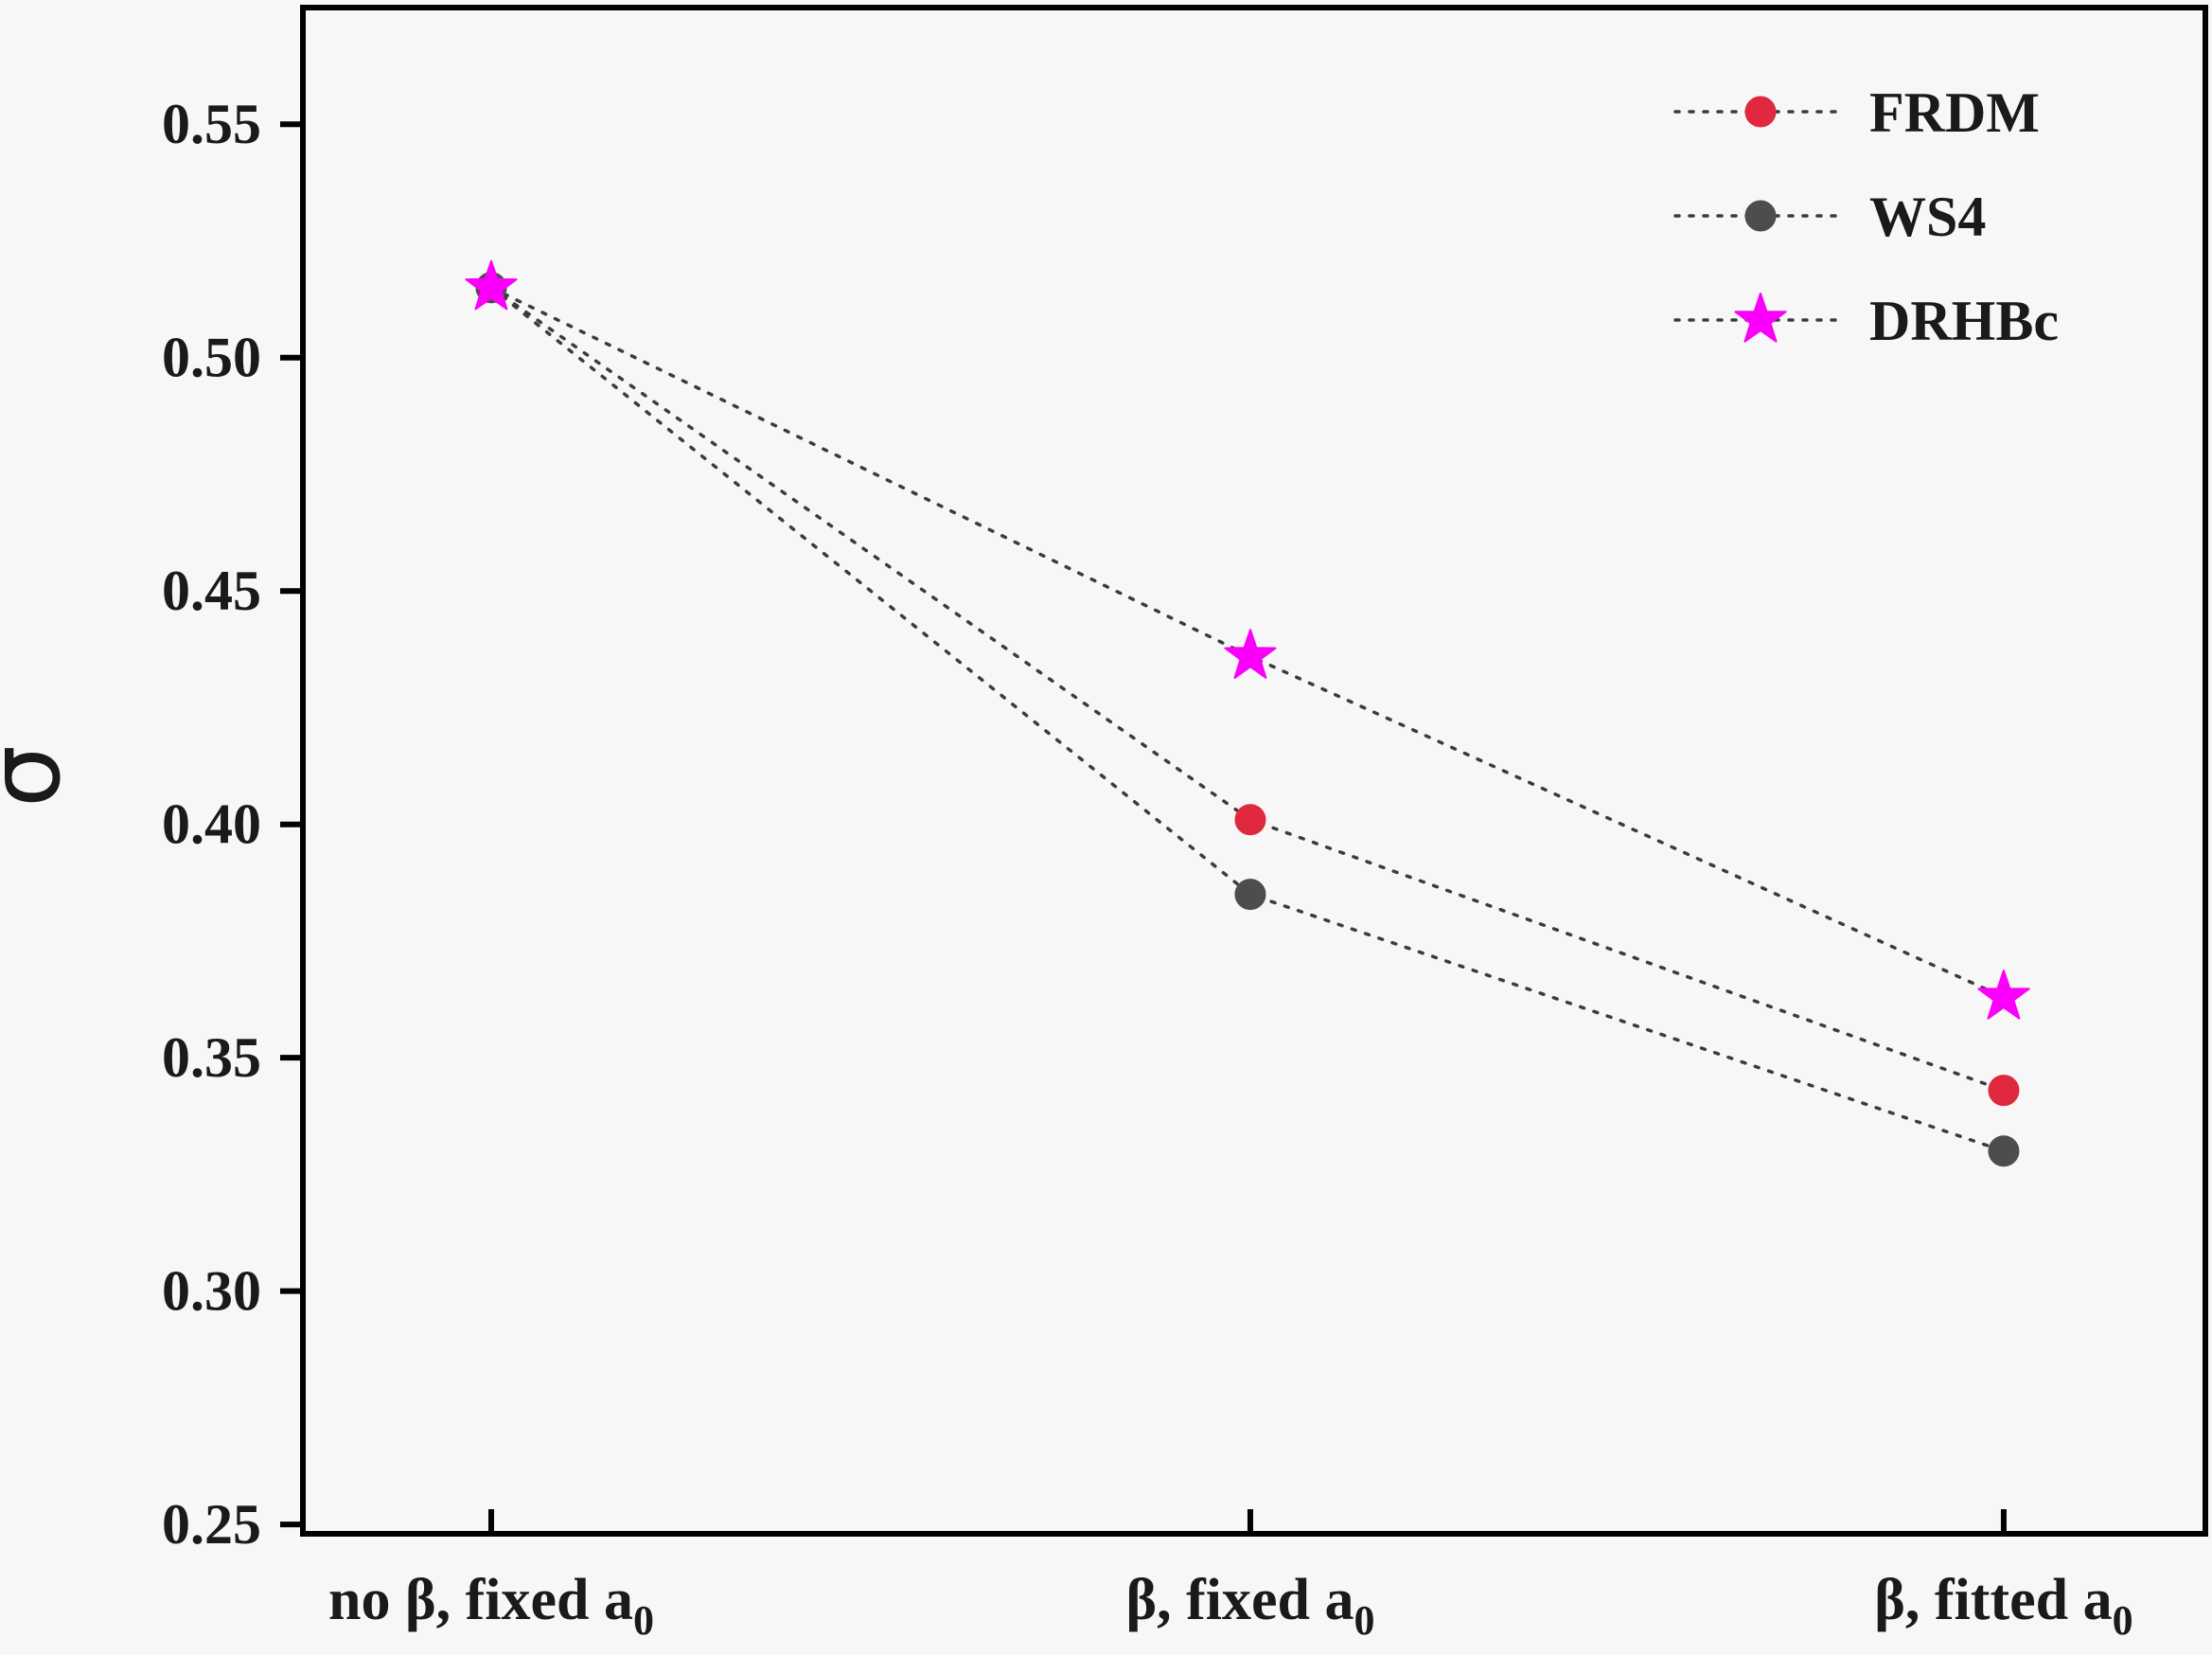  Describe the element at coordinates (1249, 1606) in the screenshot. I see `x-tick-label: β, fixed a0` at that location.